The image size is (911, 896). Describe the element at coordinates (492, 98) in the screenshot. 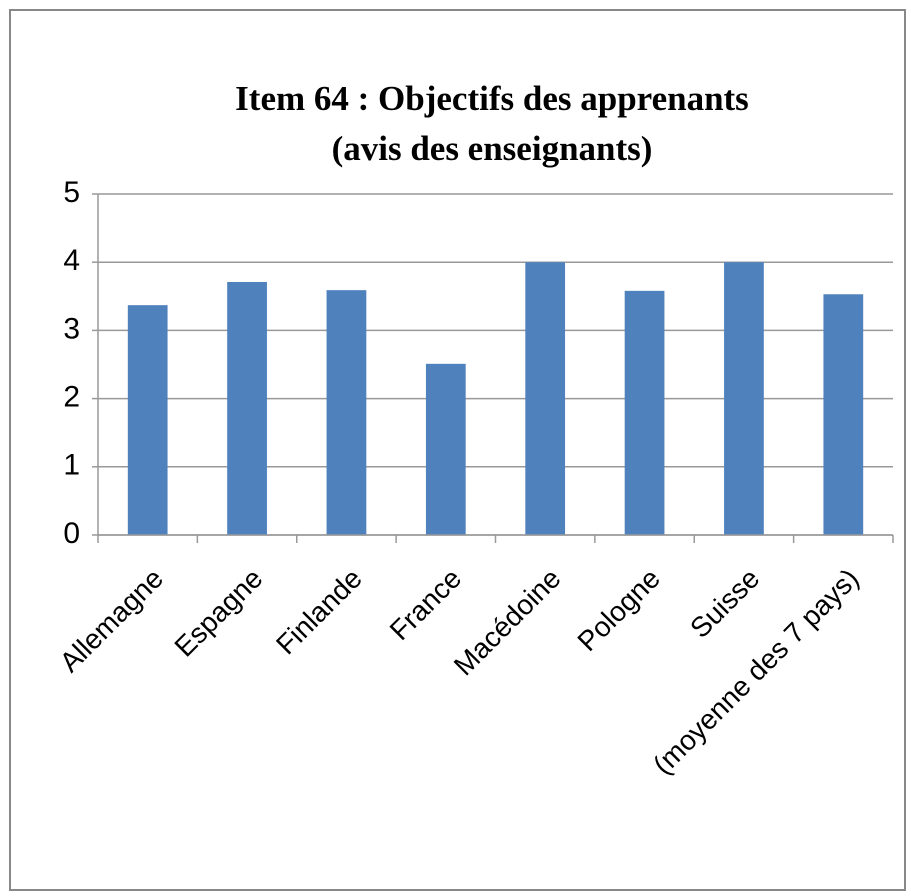

I see `chart-title: Item 64 : Objectifs des apprenants` at that location.